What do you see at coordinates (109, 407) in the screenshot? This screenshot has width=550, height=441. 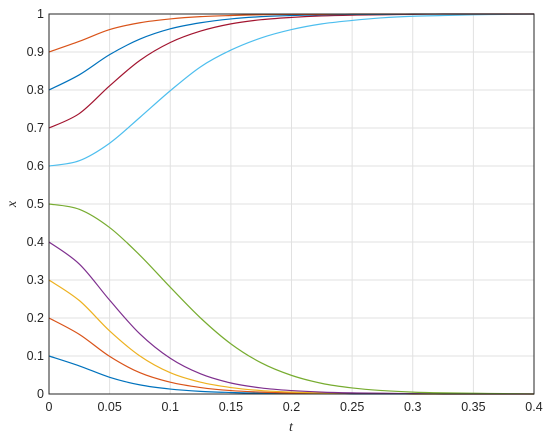 I see `x-tick-label: 0.05` at bounding box center [109, 407].